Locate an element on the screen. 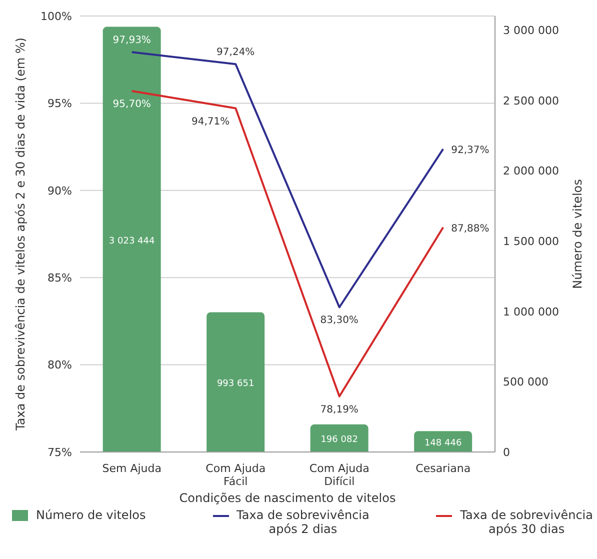 This screenshot has width=597, height=559. y2-tick-label: 0 is located at coordinates (506, 452).